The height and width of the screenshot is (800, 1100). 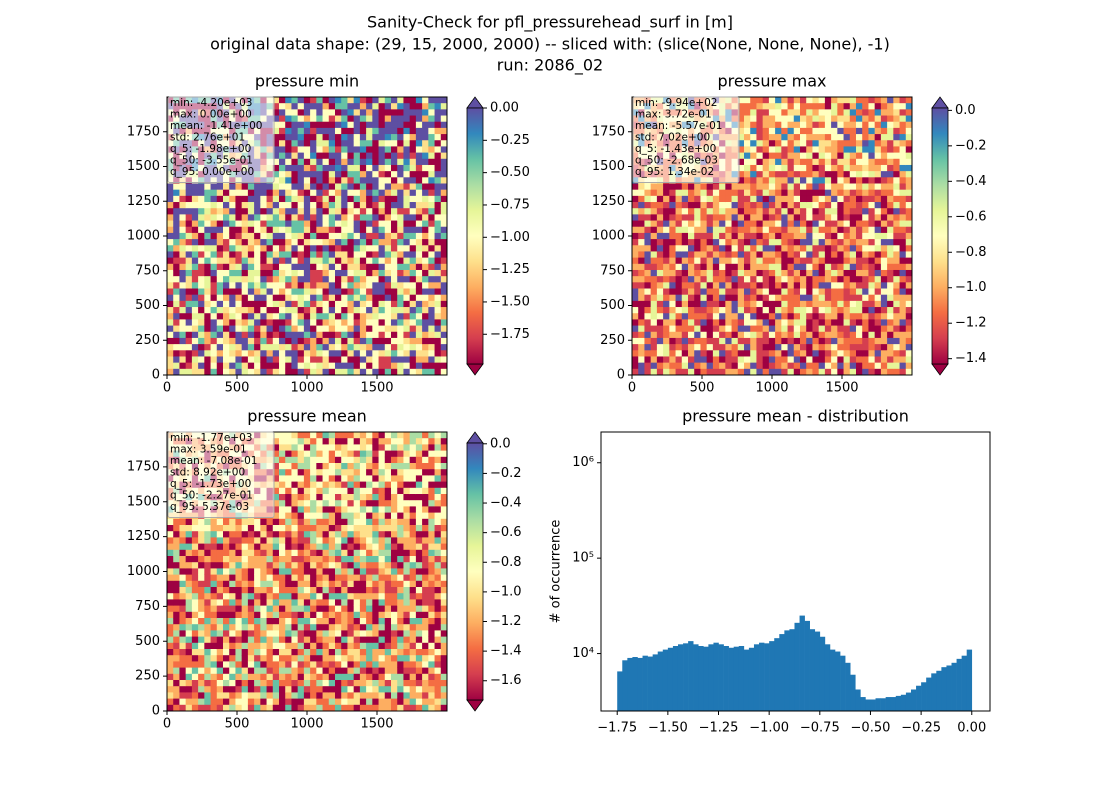 I want to click on x-tick-label: 500, so click(x=237, y=388).